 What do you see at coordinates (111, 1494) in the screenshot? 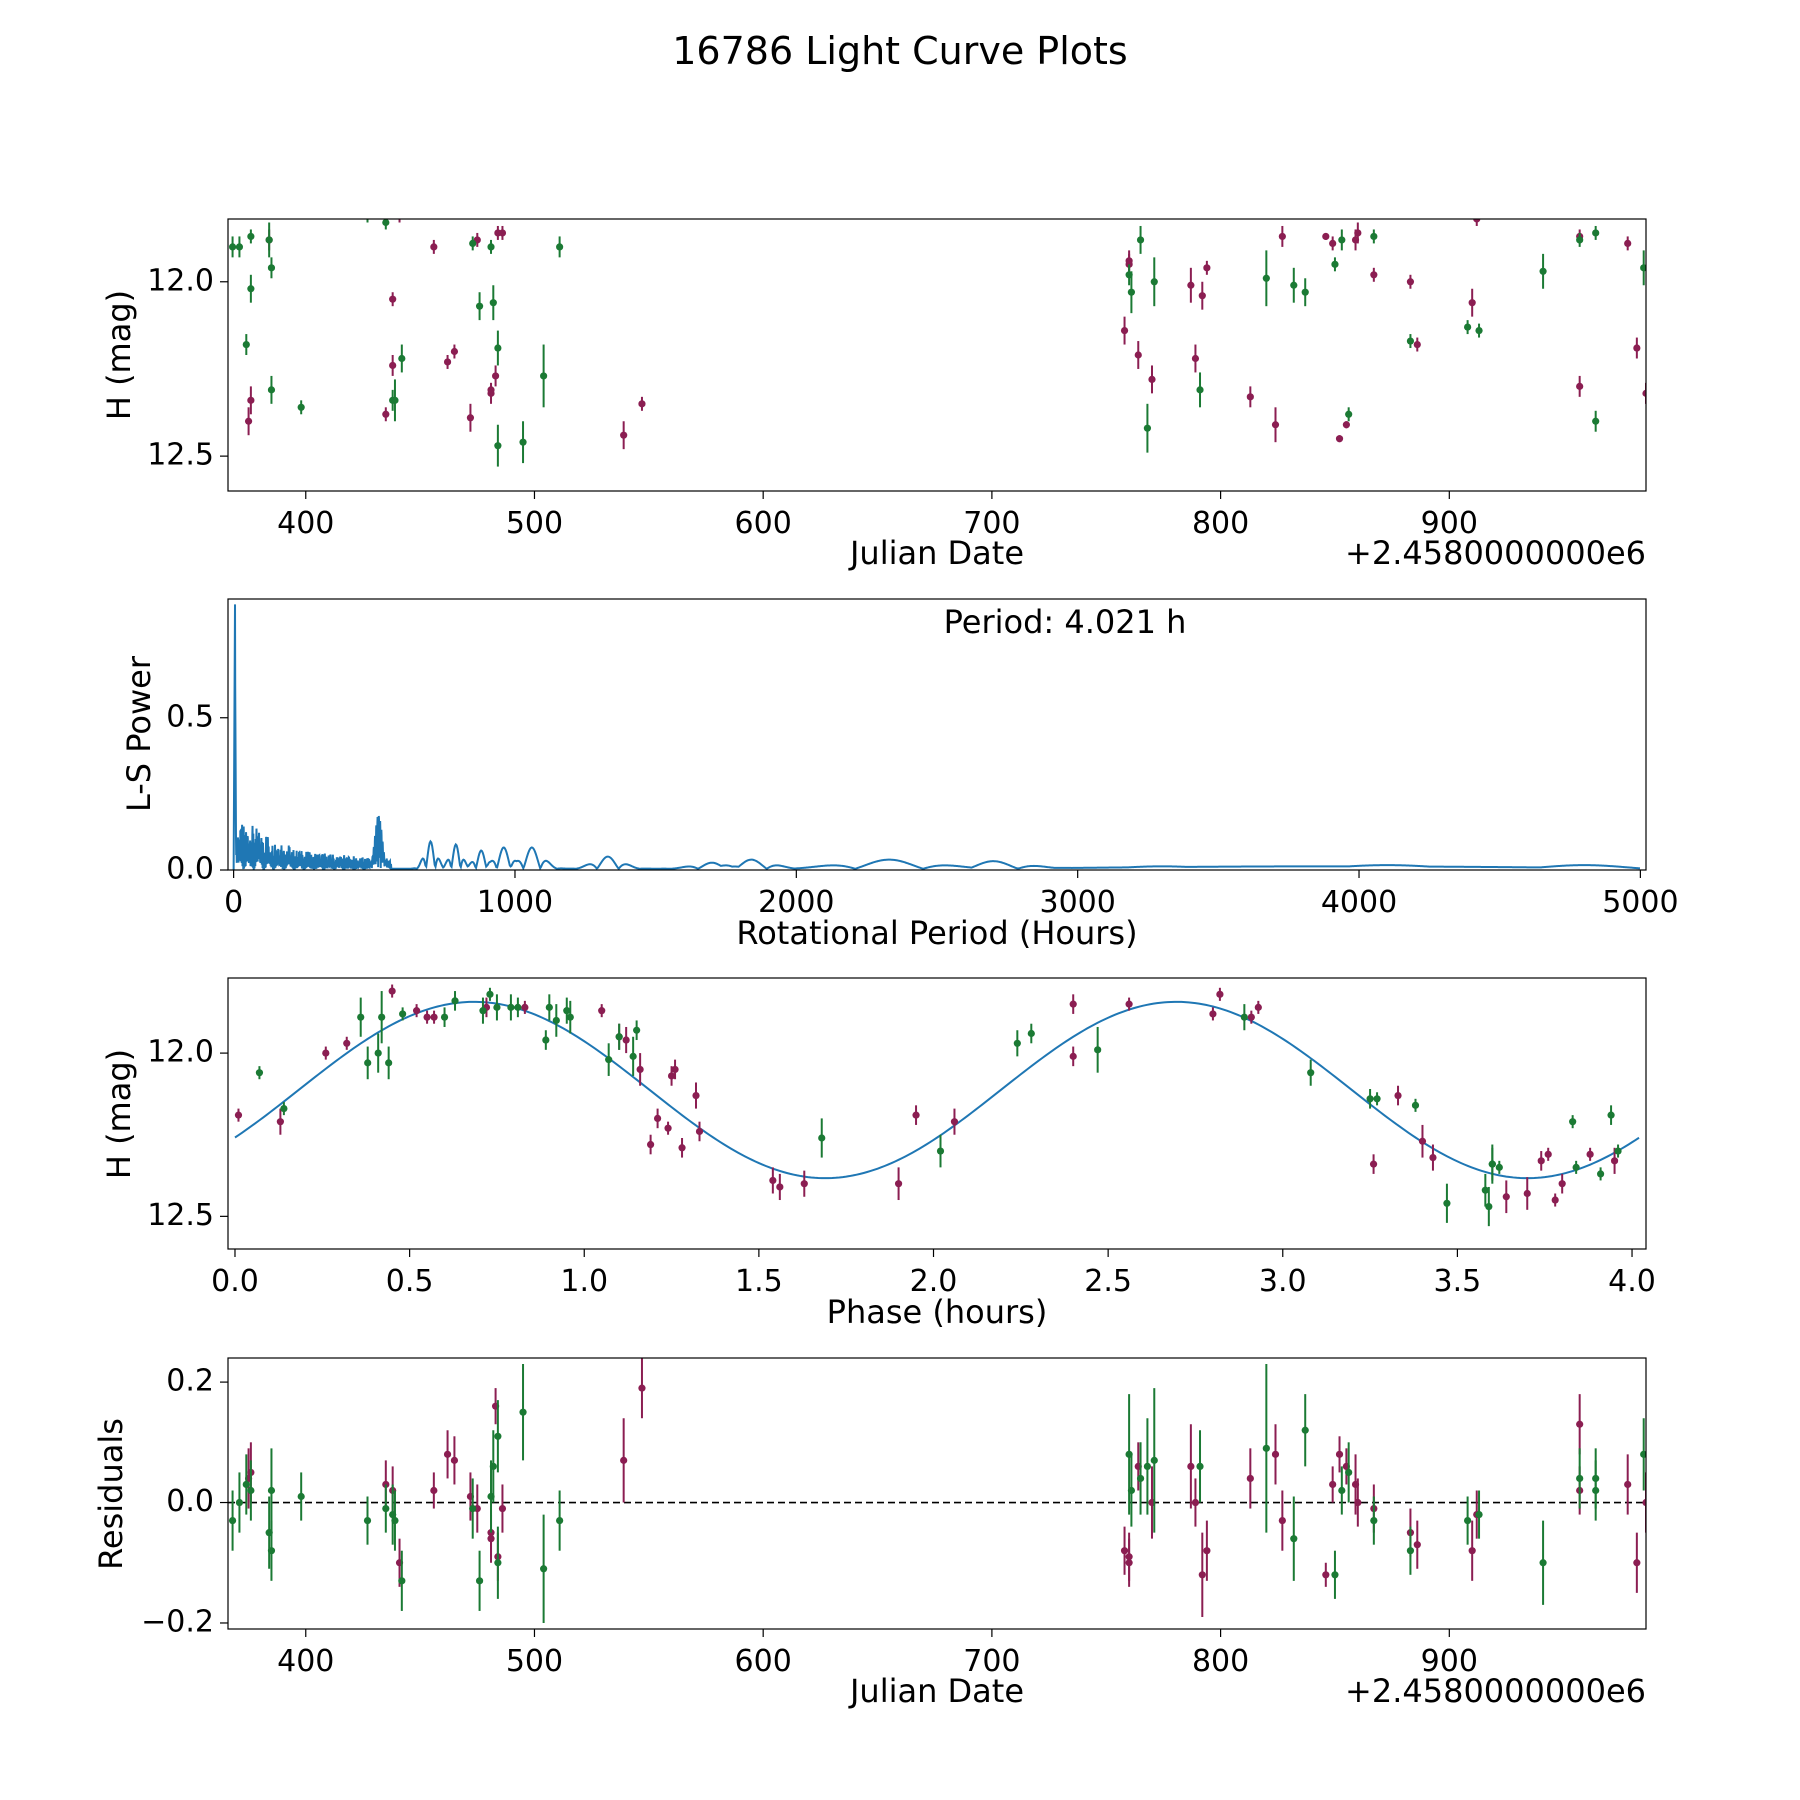
I see `residuals-y-label: Residuals` at bounding box center [111, 1494].